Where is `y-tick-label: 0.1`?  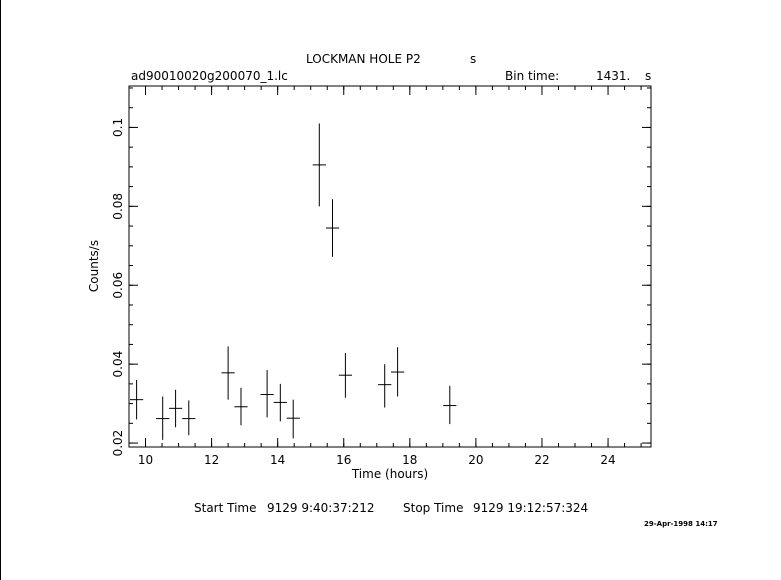
y-tick-label: 0.1 is located at coordinates (118, 127).